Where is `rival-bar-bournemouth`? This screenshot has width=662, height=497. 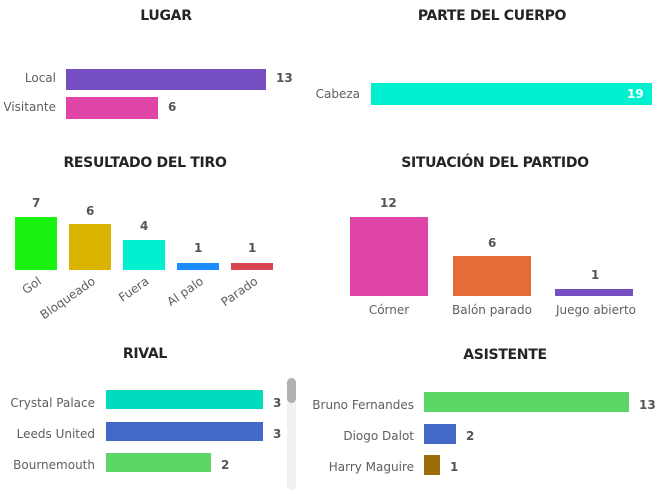 rival-bar-bournemouth is located at coordinates (158, 462).